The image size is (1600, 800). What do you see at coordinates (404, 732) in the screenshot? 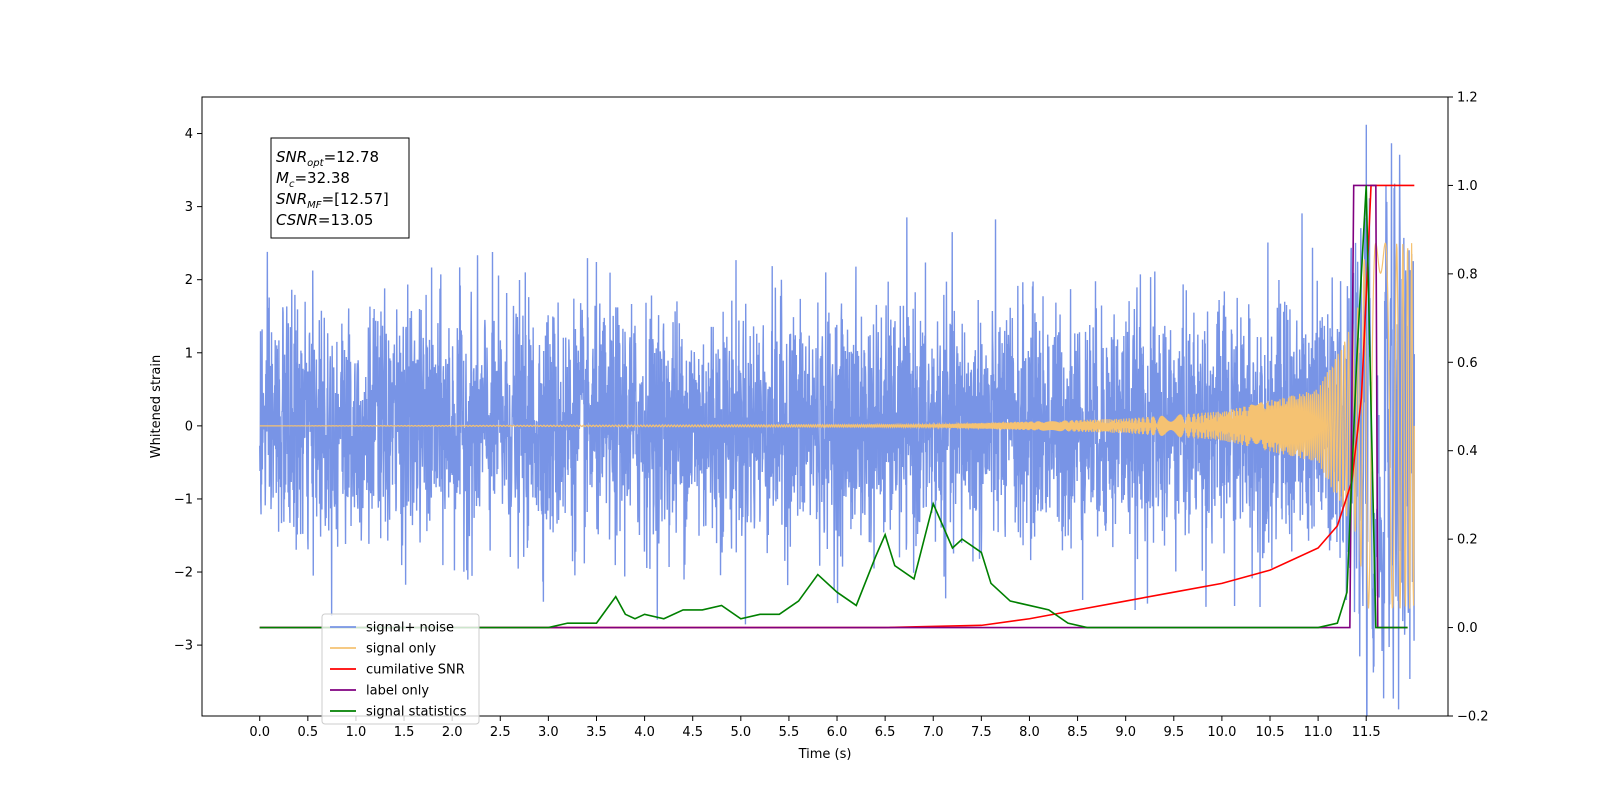
I see `x-tick-label: 1.5` at bounding box center [404, 732].